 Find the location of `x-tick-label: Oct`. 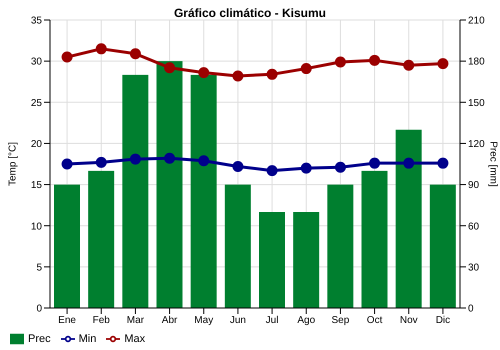

x-tick-label: Oct is located at coordinates (374, 320).